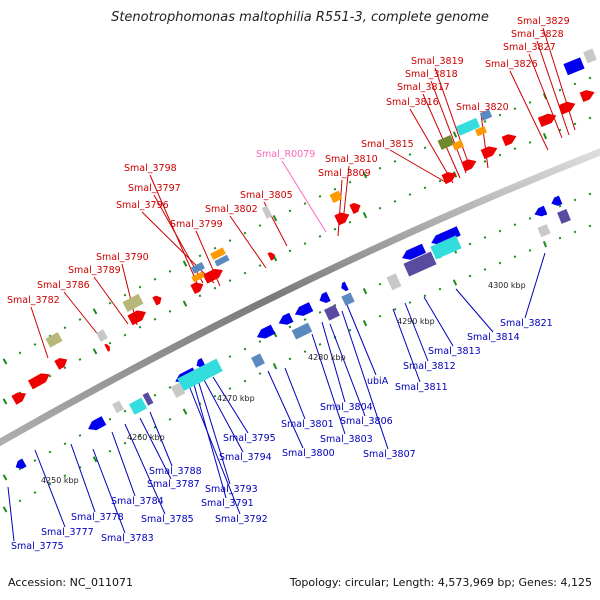 The width and height of the screenshot is (600, 600). What do you see at coordinates (146, 437) in the screenshot?
I see `scale-label-4260: 4260 kbp` at bounding box center [146, 437].